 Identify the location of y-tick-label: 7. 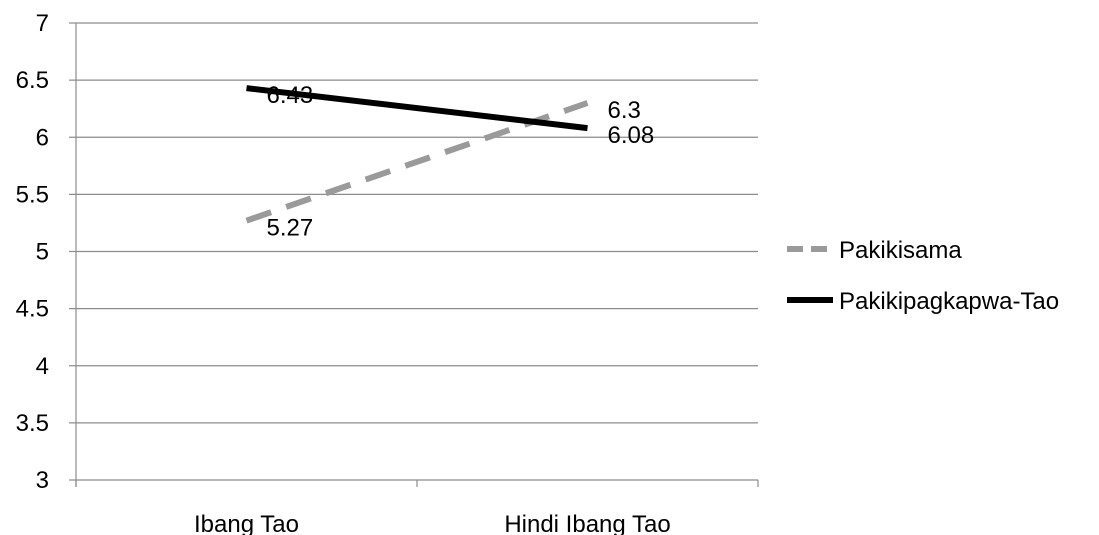
(42, 23).